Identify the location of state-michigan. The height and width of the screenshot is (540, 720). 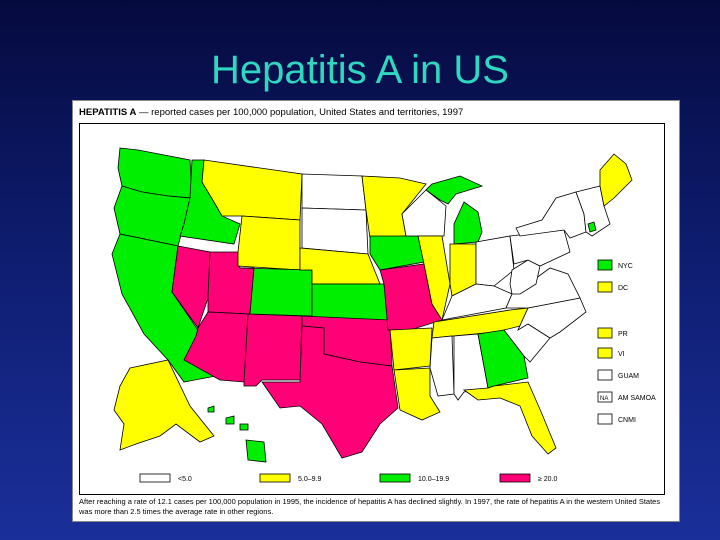
(454, 190).